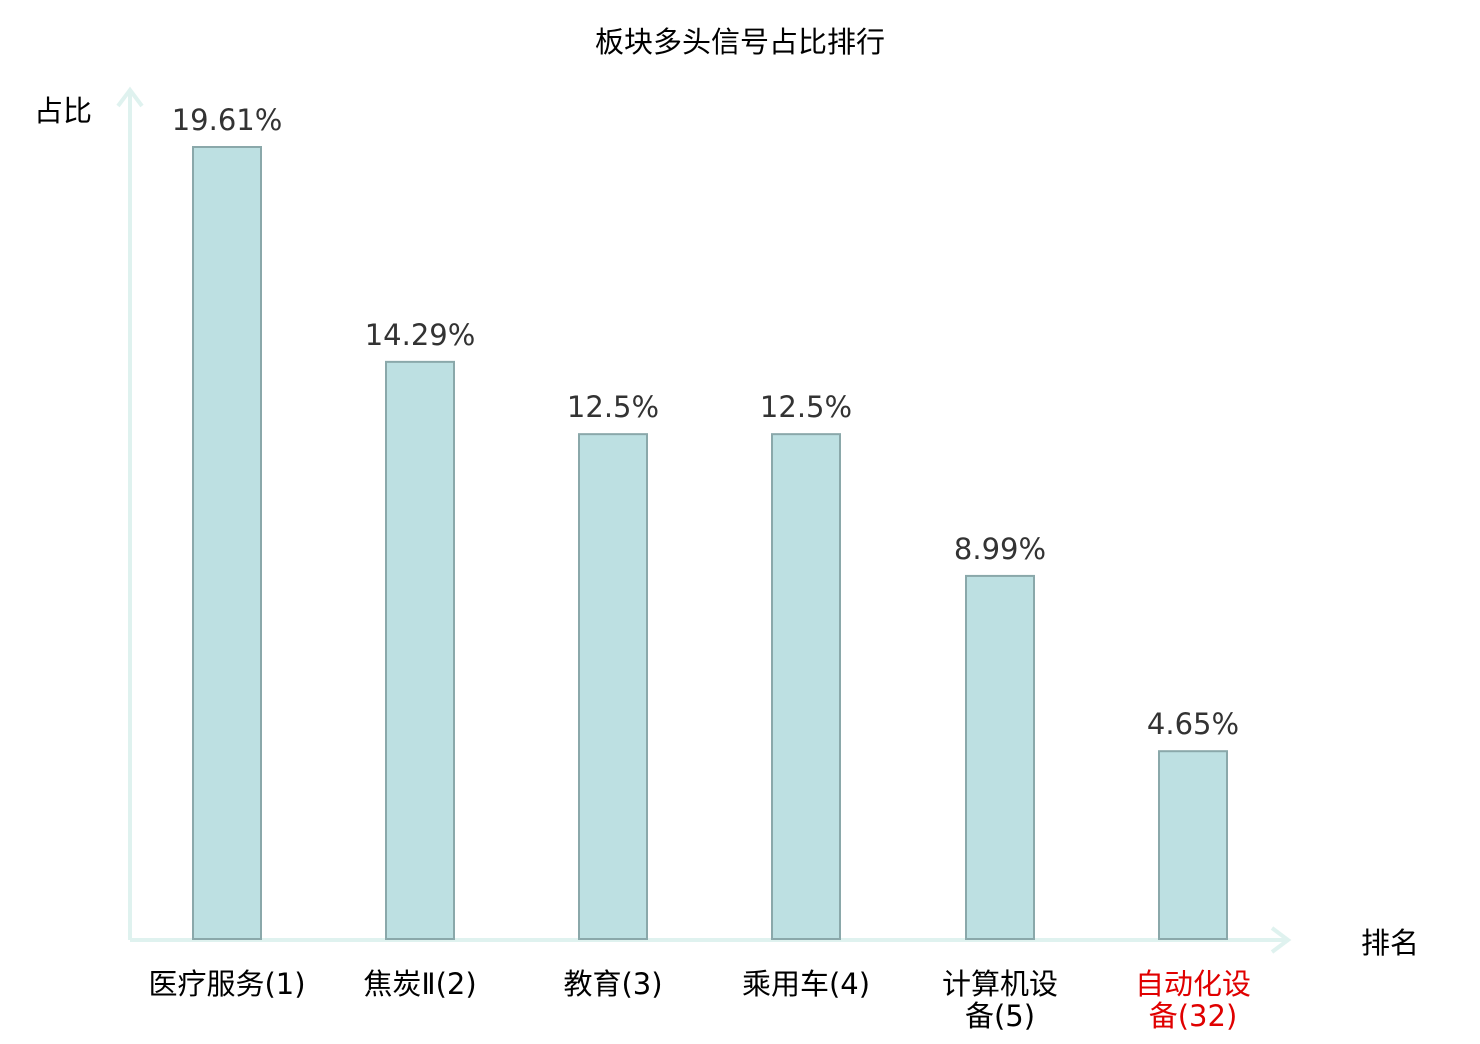  I want to click on x-tick-label: 自动化设, so click(1193, 984).